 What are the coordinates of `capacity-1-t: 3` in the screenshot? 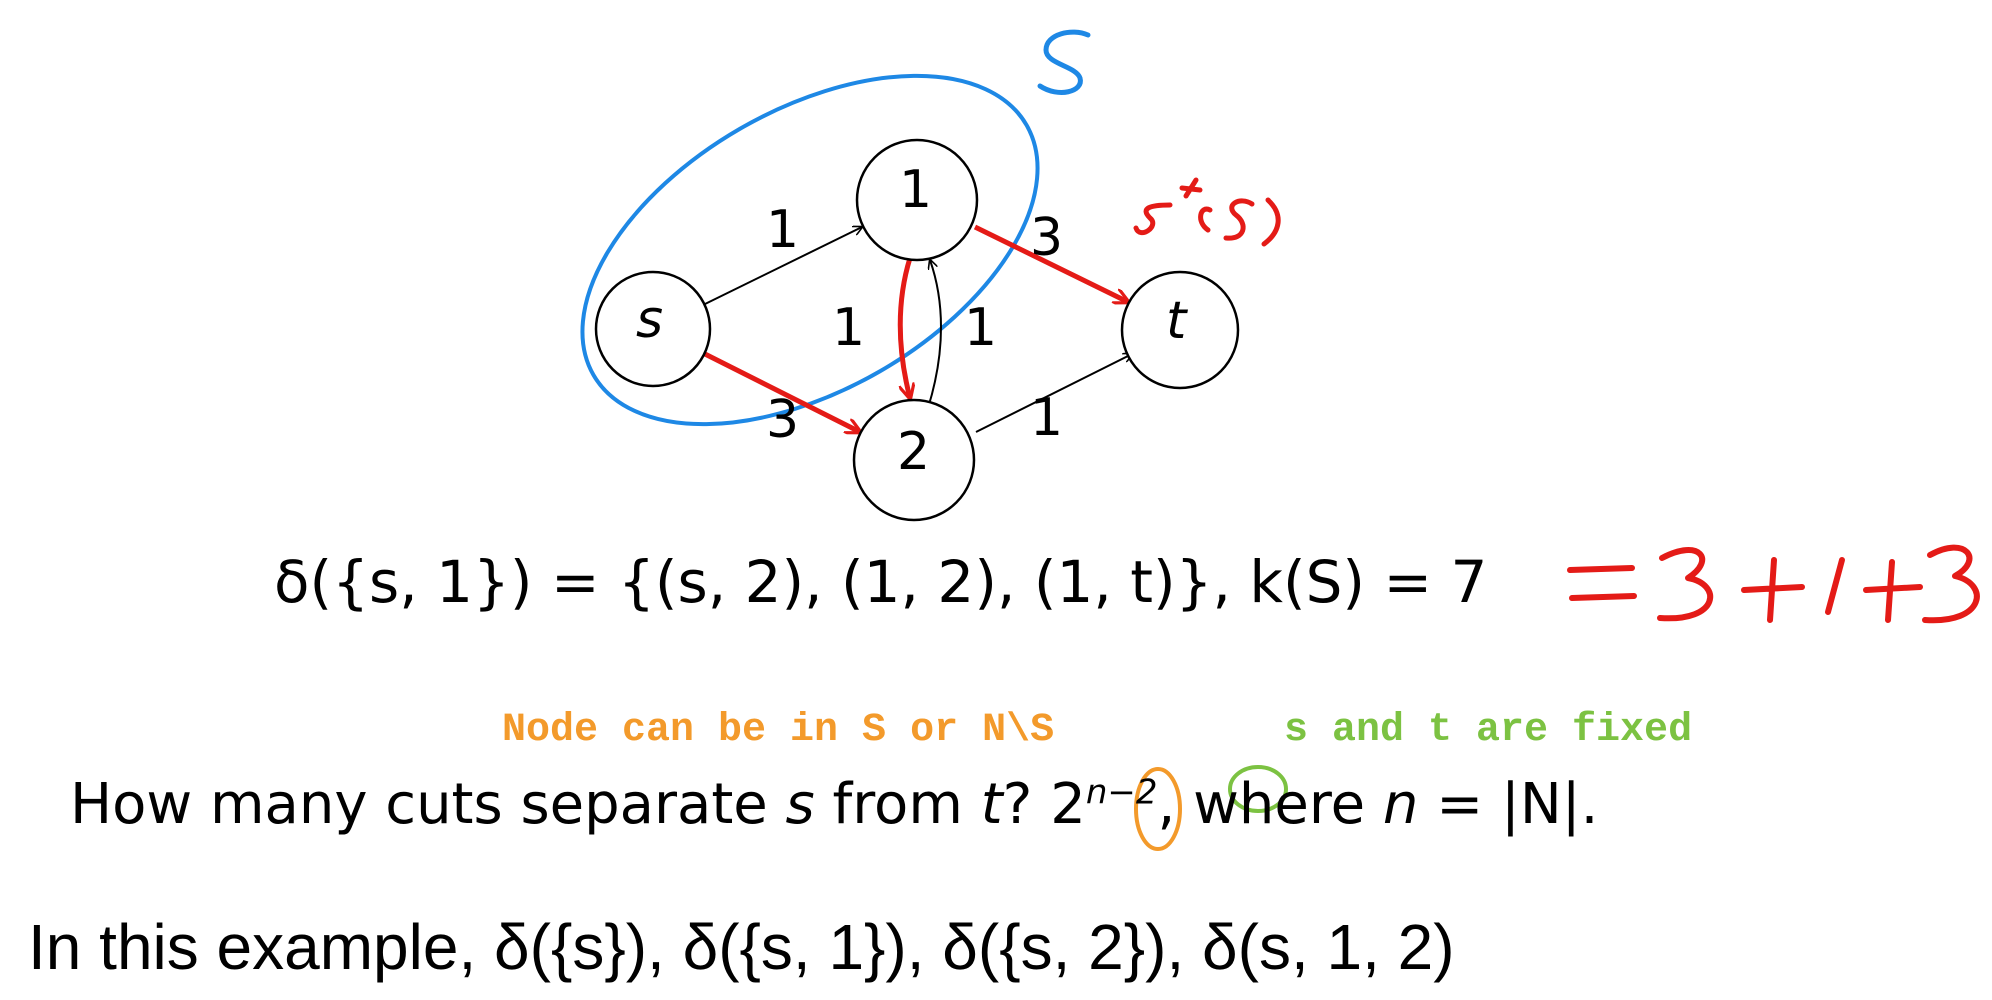 It's located at (1047, 238).